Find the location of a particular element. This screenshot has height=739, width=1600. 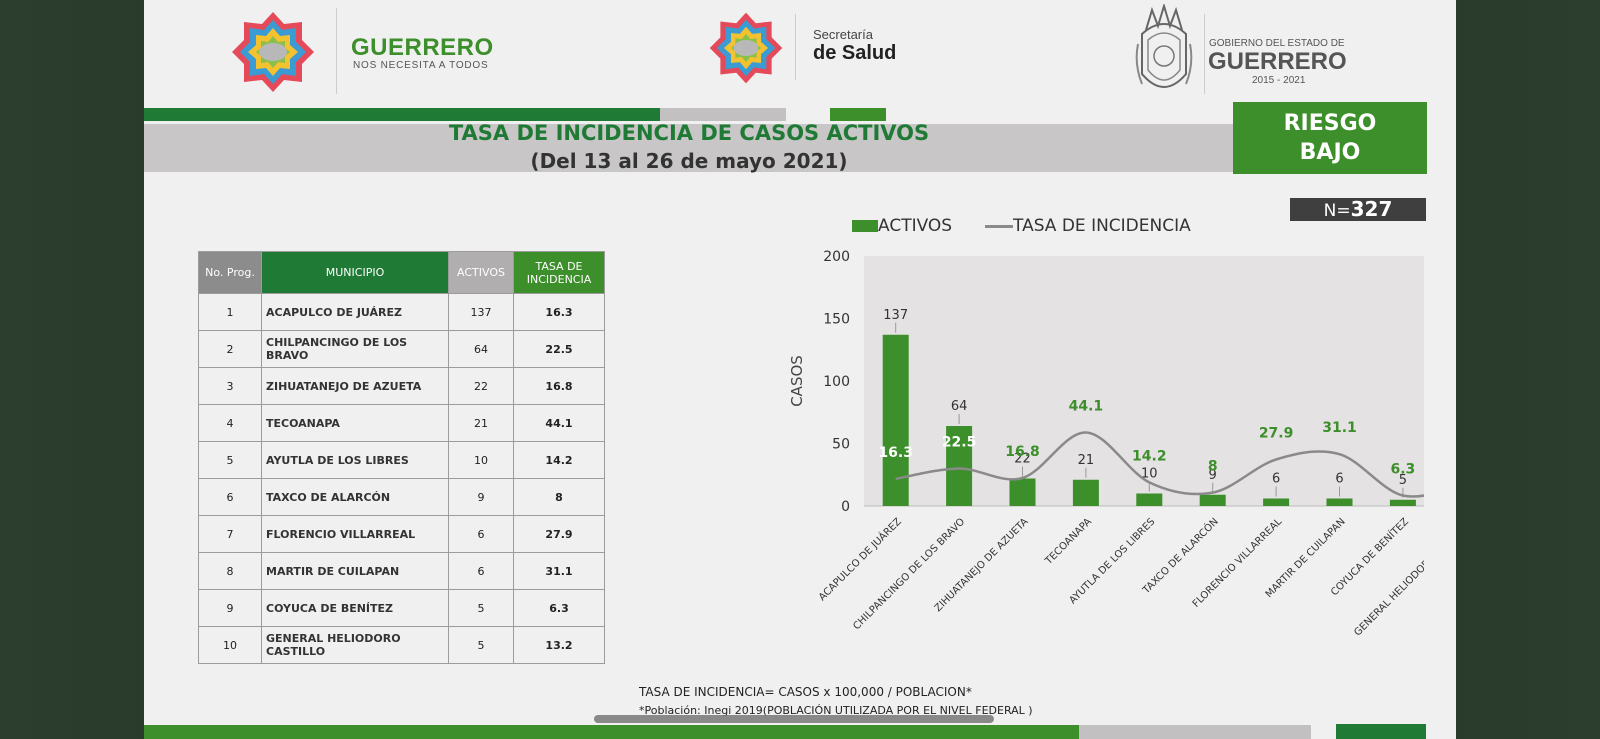

row-no: 5 is located at coordinates (230, 460).